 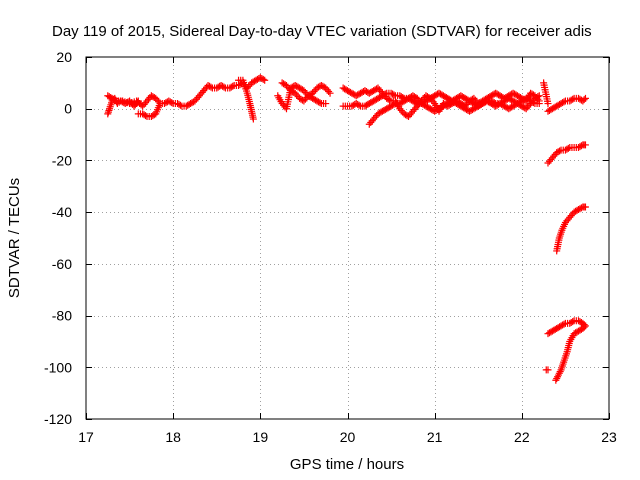 What do you see at coordinates (347, 464) in the screenshot?
I see `x-axis-label: GPS time / hours` at bounding box center [347, 464].